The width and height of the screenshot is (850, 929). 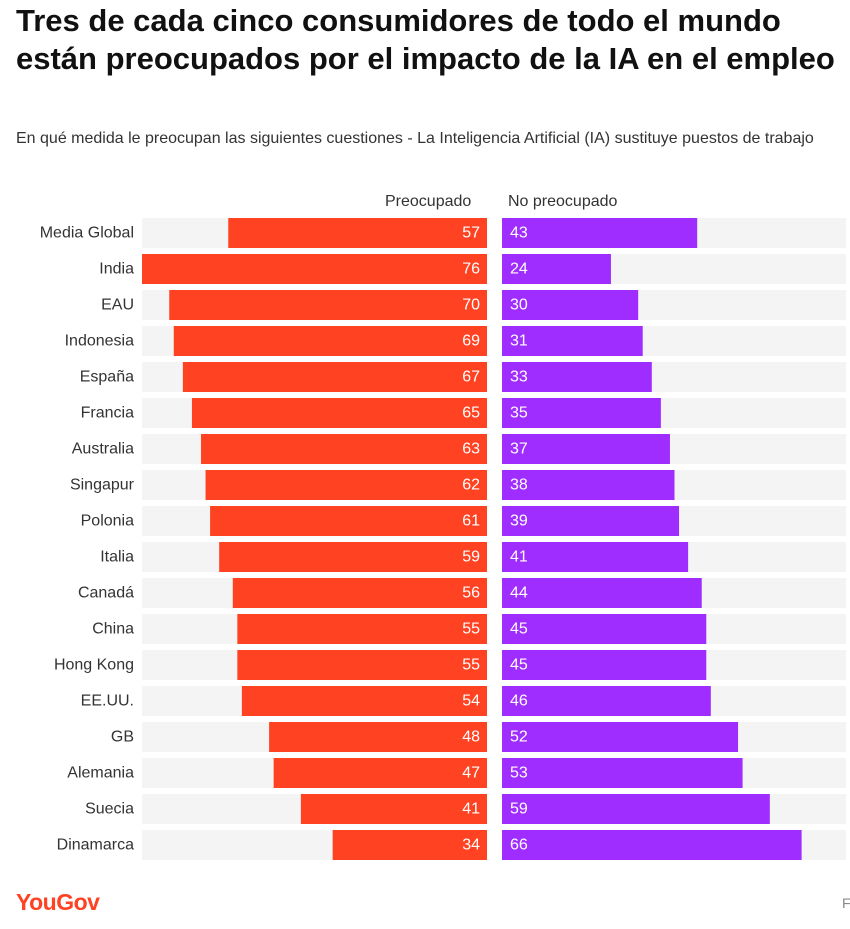 What do you see at coordinates (117, 557) in the screenshot?
I see `country-label: Italia` at bounding box center [117, 557].